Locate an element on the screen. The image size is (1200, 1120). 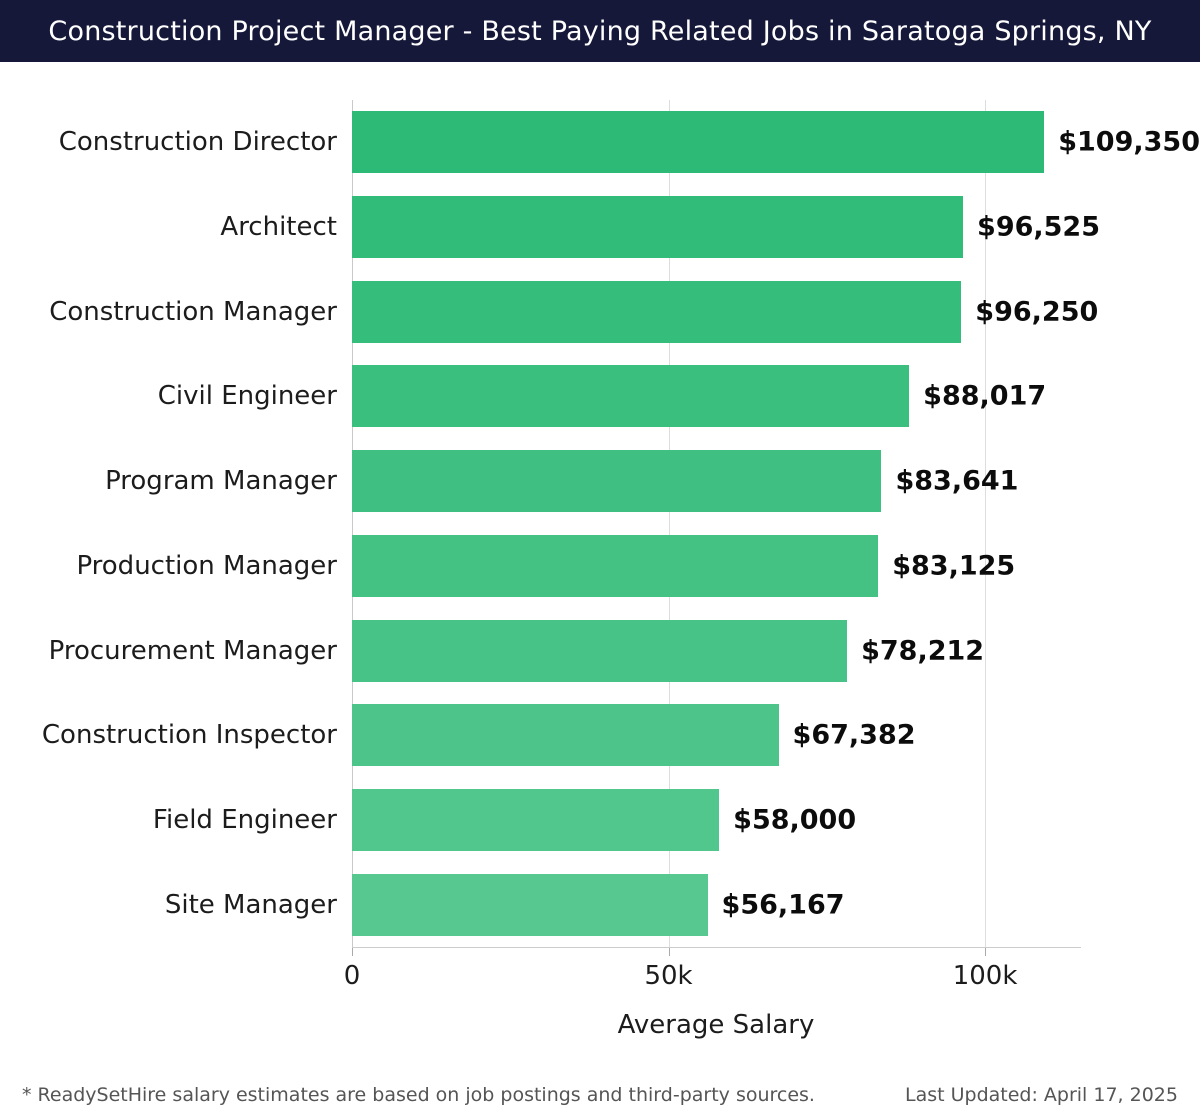
bar-row: Program Manager $83,641 is located at coordinates (600, 481).